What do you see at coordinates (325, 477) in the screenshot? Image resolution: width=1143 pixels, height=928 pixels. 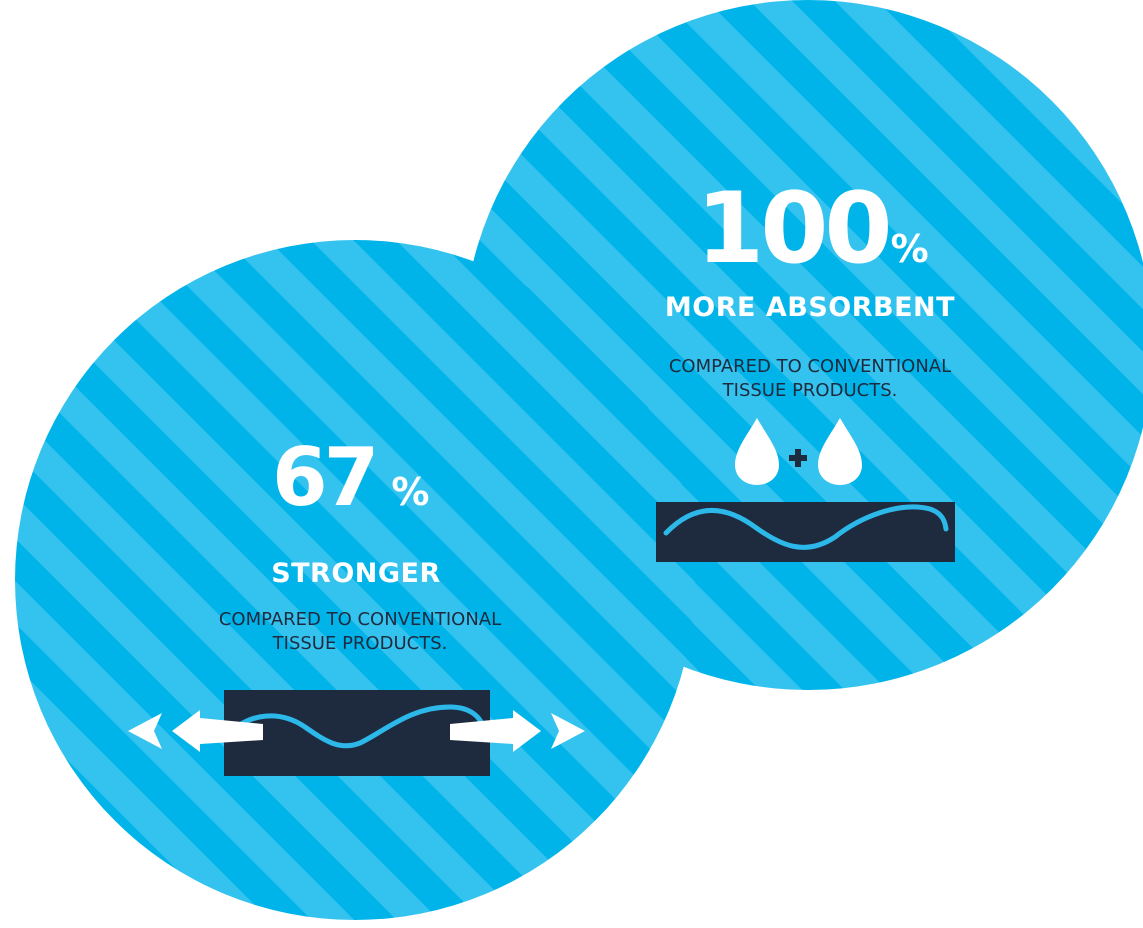 I see `stronger-number: 67` at bounding box center [325, 477].